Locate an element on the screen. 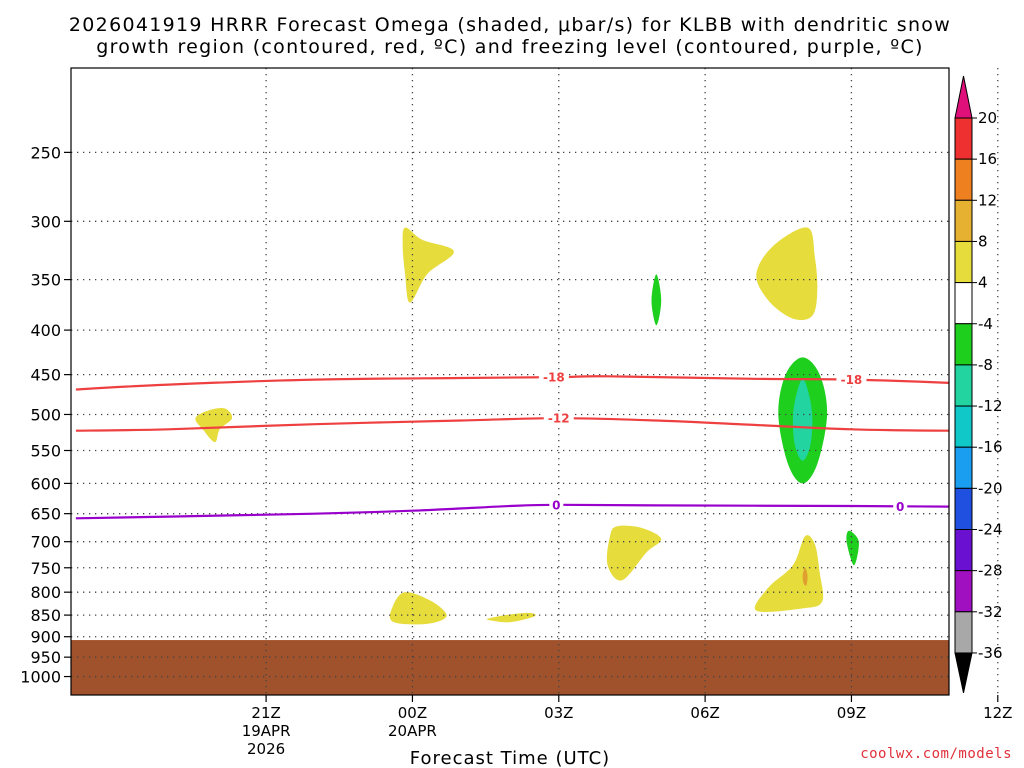  y-tick-label: 900 is located at coordinates (45, 637).